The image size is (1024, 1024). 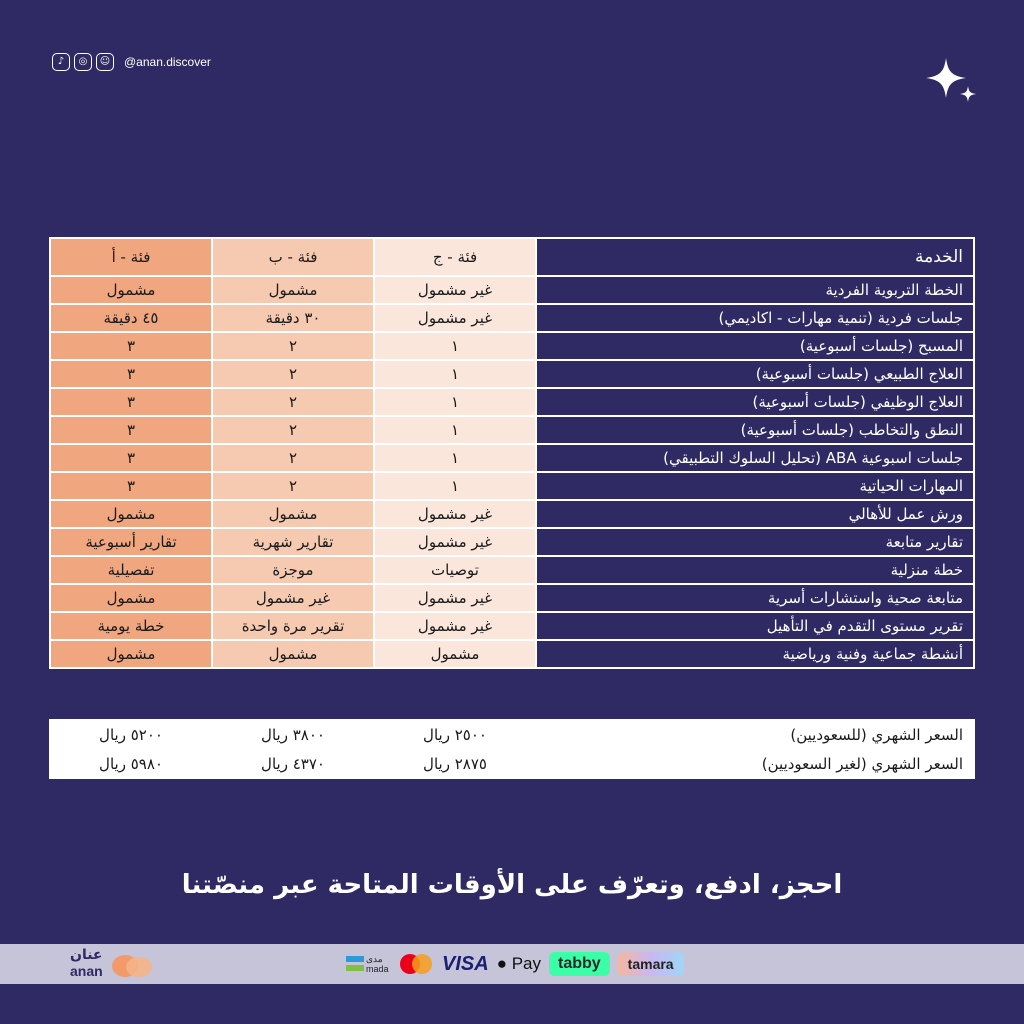 What do you see at coordinates (455, 654) in the screenshot?
I see `category-c-cell: مشمول` at bounding box center [455, 654].